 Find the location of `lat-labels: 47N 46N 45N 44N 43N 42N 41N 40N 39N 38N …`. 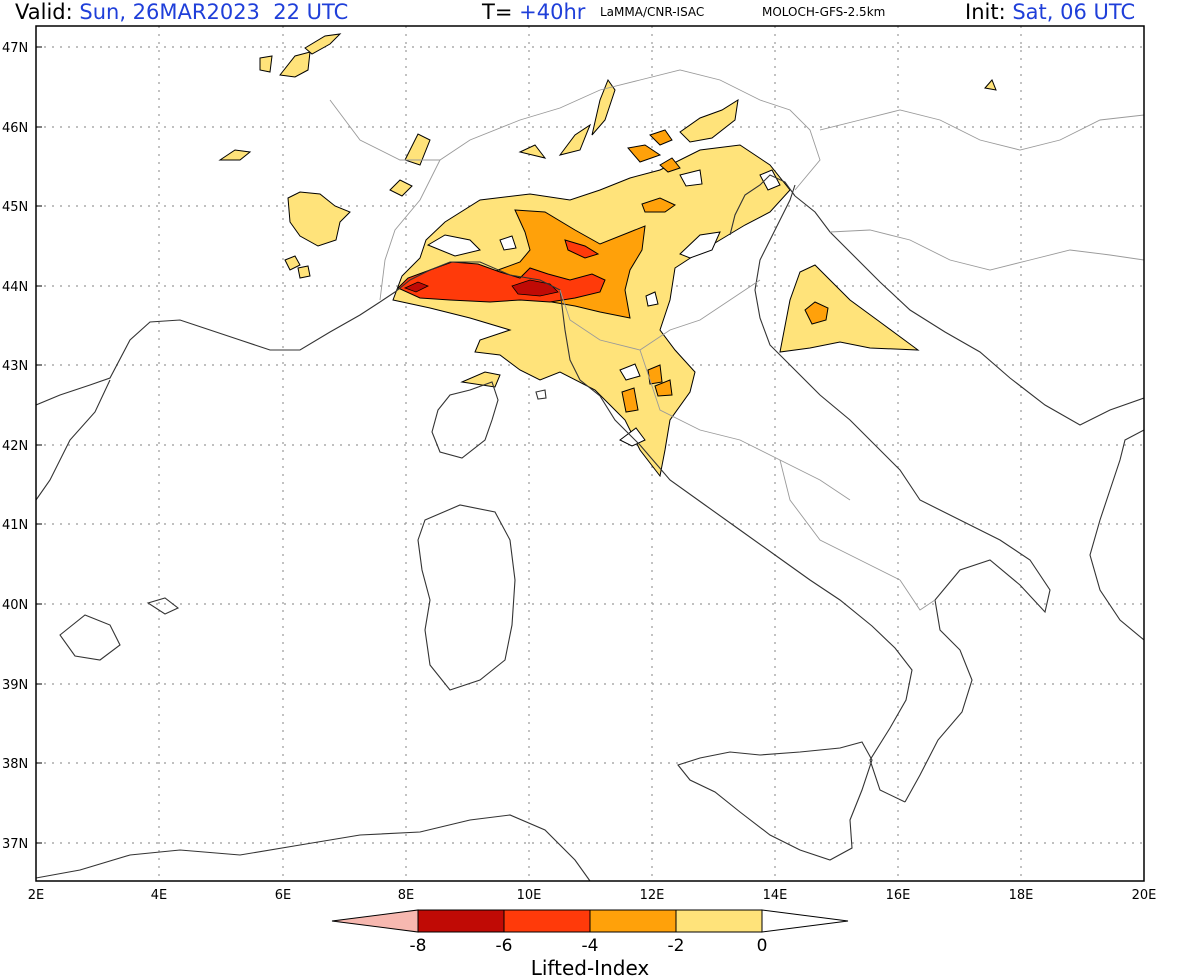

lat-labels: 47N 46N 45N 44N 43N 42N 41N 40N 39N 38N … is located at coordinates (15, 446).